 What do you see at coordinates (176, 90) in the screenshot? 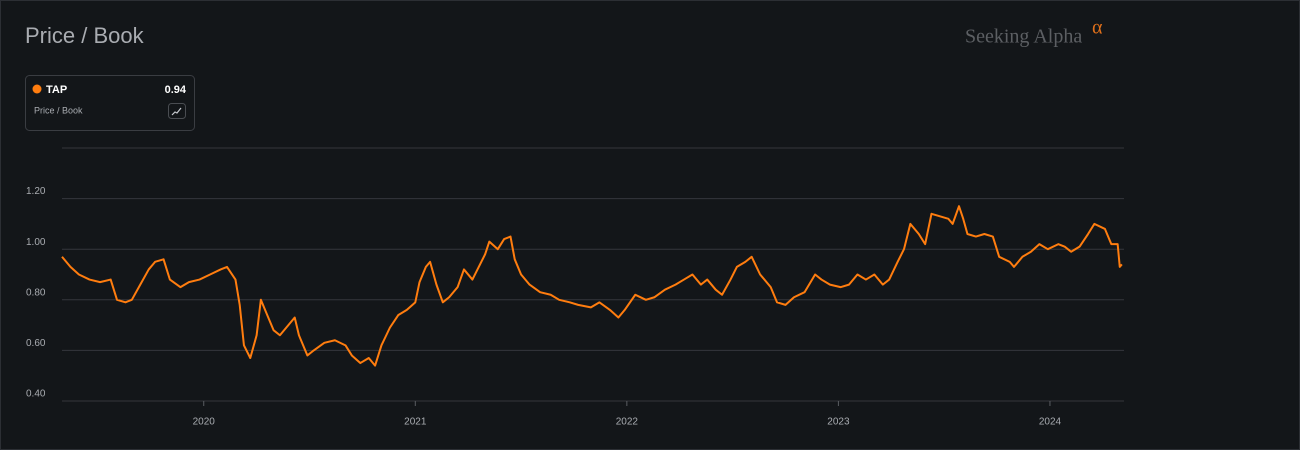
I see `legend-value: 0.94` at bounding box center [176, 90].